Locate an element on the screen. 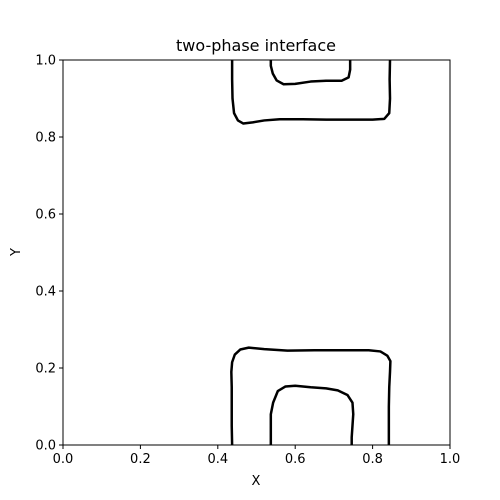 Image resolution: width=500 pixels, height=500 pixels. y-tick-label: 0.6 is located at coordinates (45, 215).